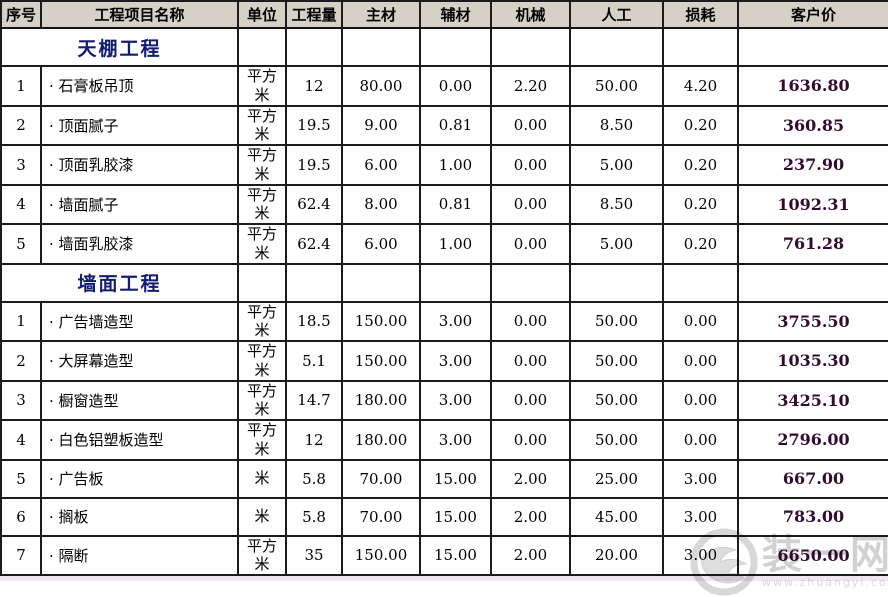  I want to click on row-customer-price: 3755.50, so click(812, 321).